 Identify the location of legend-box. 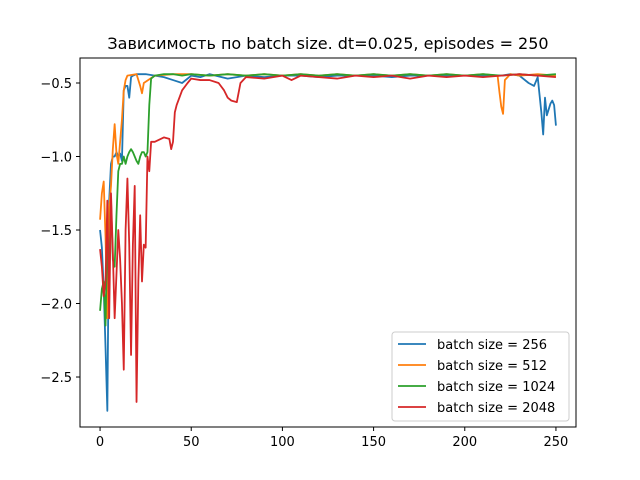
(480, 376).